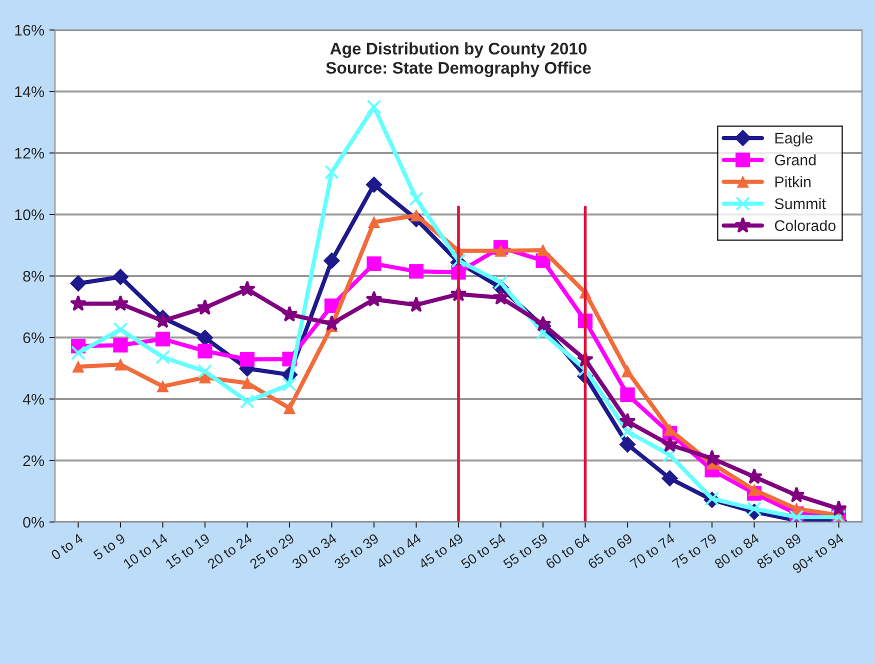 This screenshot has height=664, width=875. Describe the element at coordinates (67, 546) in the screenshot. I see `x-tick-label: 0 to 4` at that location.